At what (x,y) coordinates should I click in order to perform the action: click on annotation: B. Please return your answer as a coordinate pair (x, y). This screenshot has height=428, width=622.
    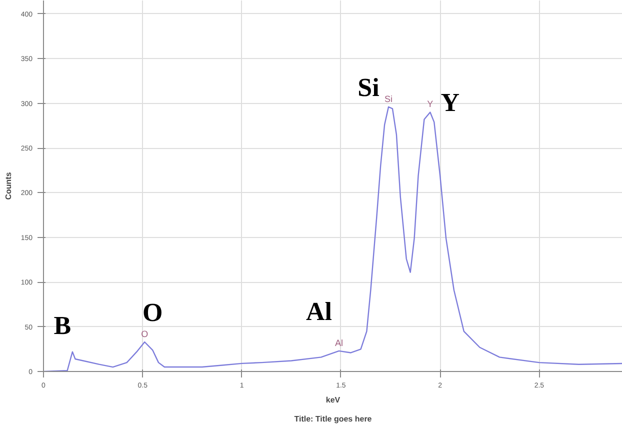
    Looking at the image, I should click on (63, 325).